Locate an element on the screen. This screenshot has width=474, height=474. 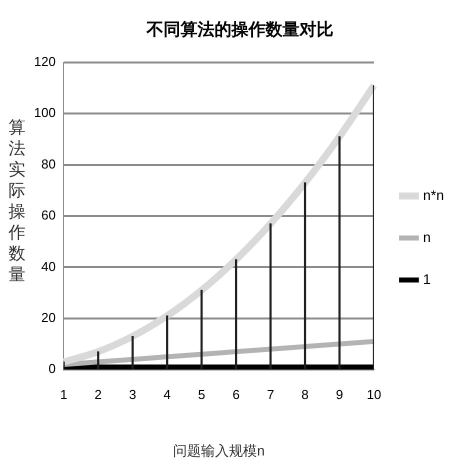
legend-label: n is located at coordinates (426, 236).